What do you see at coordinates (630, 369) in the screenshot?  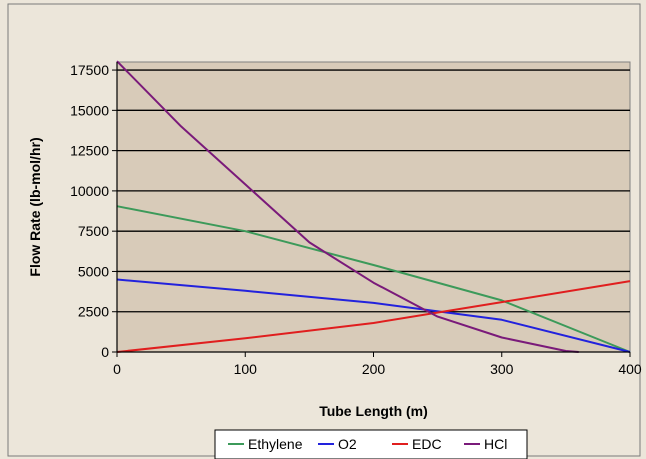 I see `x-tick-label-4: 400` at bounding box center [630, 369].